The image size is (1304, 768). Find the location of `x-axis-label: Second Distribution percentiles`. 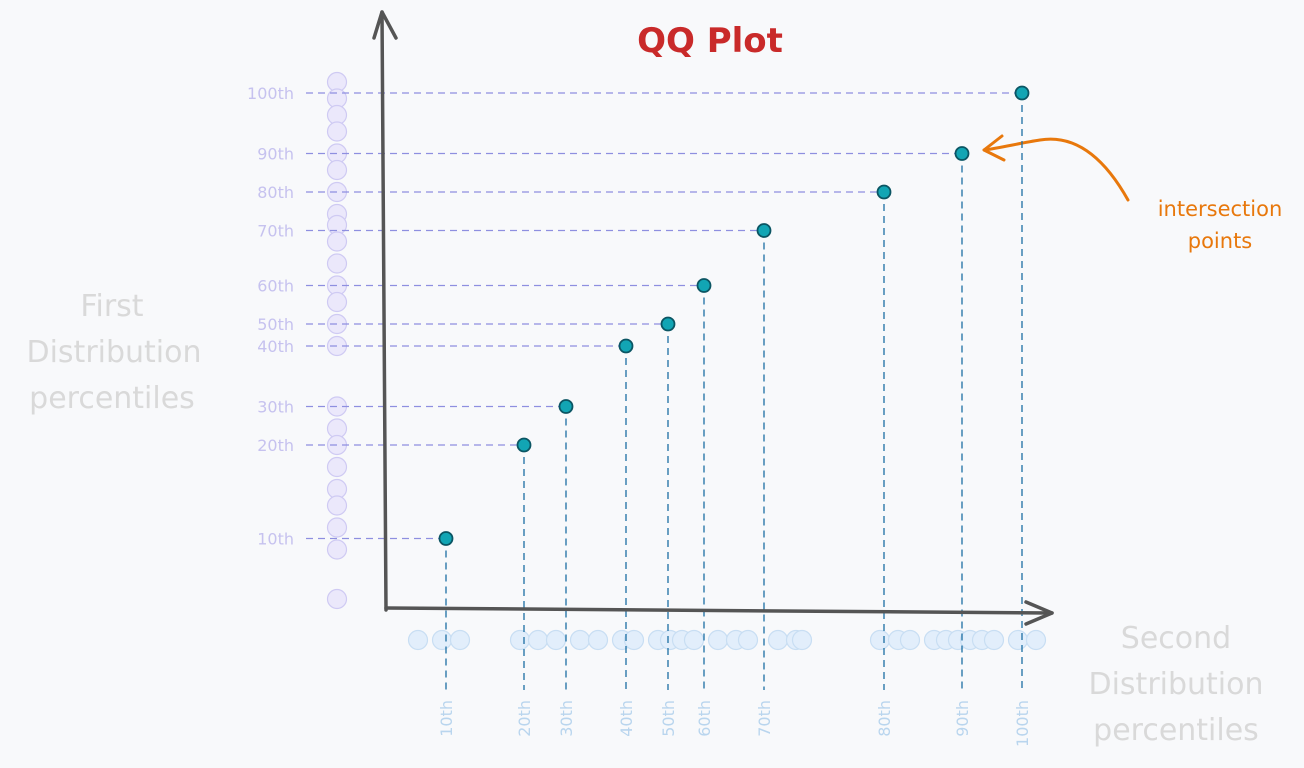

x-axis-label: Second Distribution percentiles is located at coordinates (1175, 684).